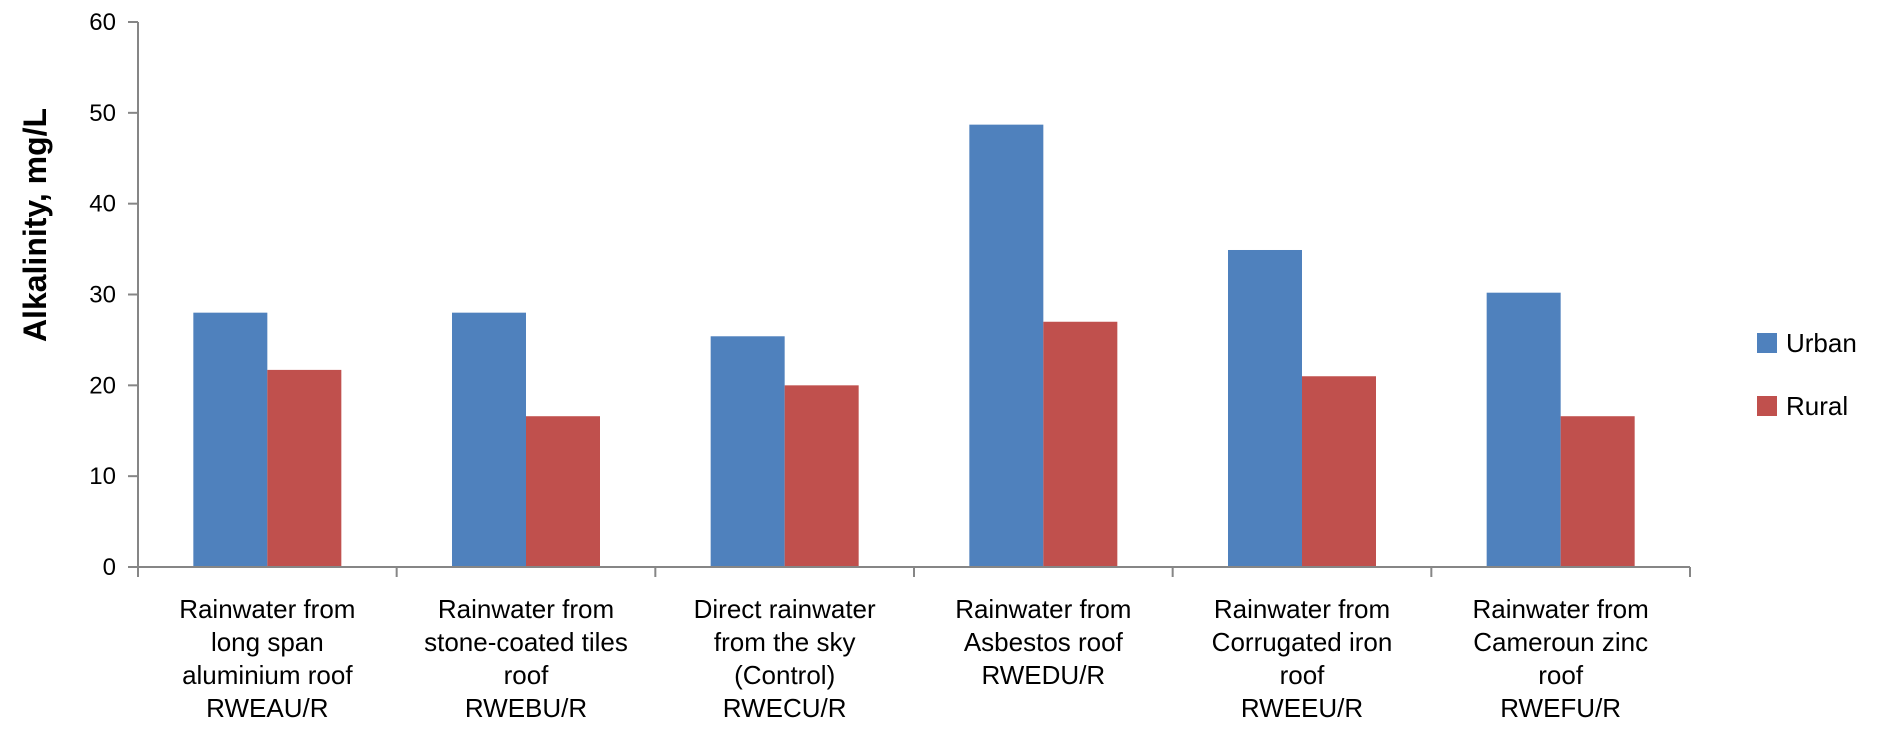 The height and width of the screenshot is (755, 1886). I want to click on y-axis-title: Alkalinity, mg/L, so click(35, 225).